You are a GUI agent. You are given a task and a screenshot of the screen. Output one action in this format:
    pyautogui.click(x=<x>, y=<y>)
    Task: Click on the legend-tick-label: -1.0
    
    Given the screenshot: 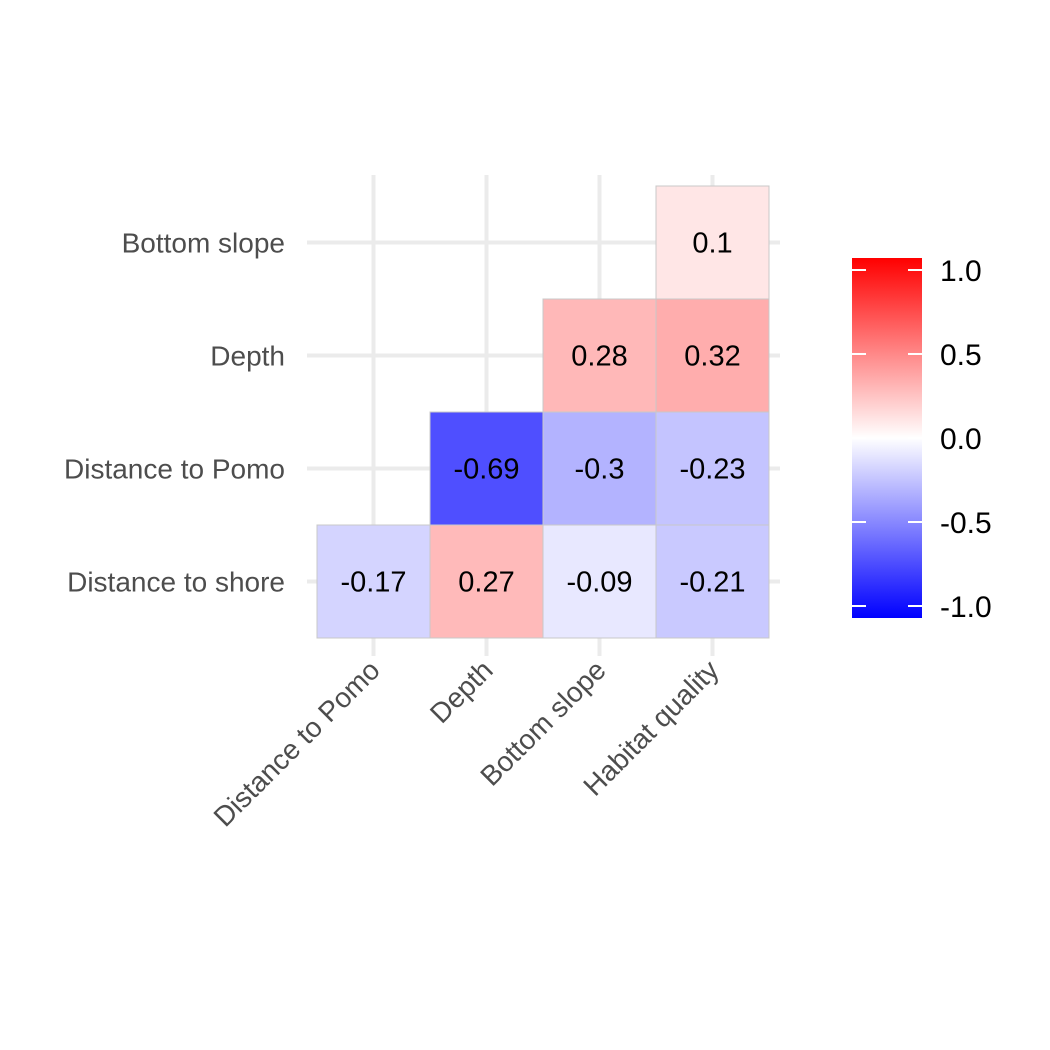 What is the action you would take?
    pyautogui.click(x=966, y=607)
    